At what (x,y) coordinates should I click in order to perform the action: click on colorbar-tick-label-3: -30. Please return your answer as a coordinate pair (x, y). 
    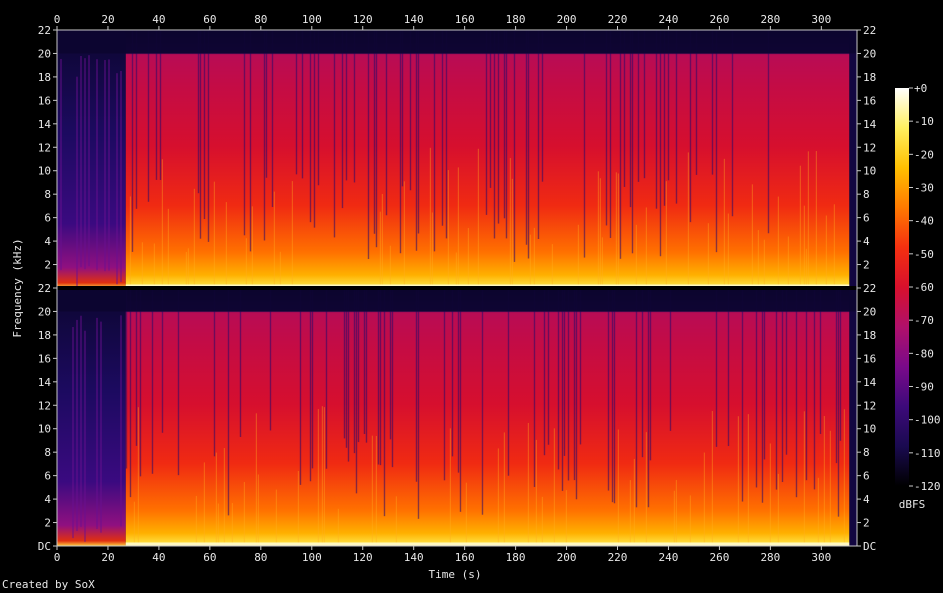
    Looking at the image, I should click on (924, 188).